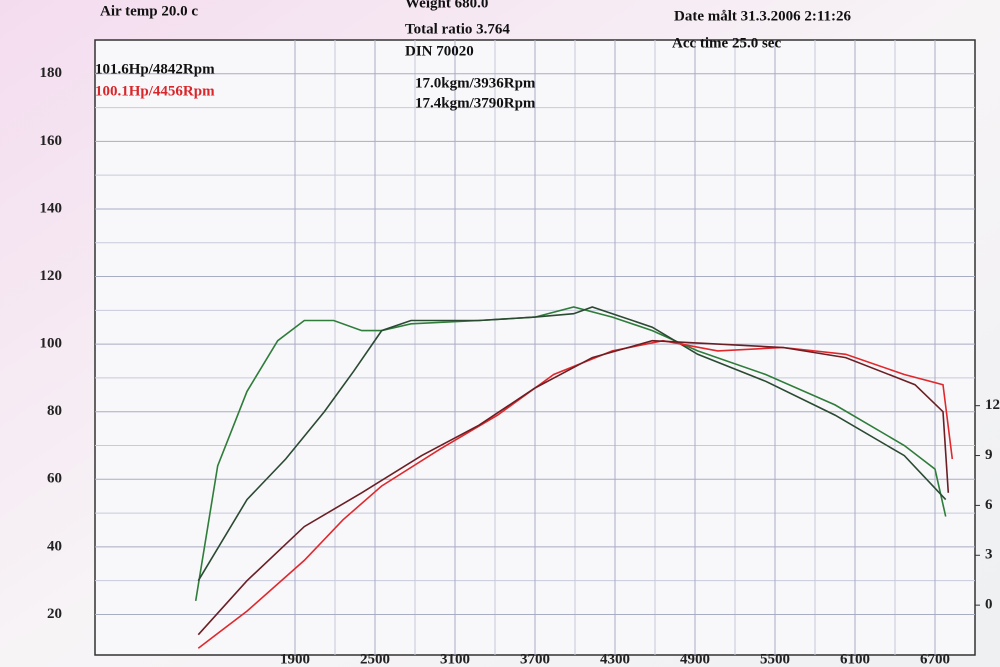 This screenshot has height=667, width=1000. I want to click on x-tick-label: 4900, so click(695, 659).